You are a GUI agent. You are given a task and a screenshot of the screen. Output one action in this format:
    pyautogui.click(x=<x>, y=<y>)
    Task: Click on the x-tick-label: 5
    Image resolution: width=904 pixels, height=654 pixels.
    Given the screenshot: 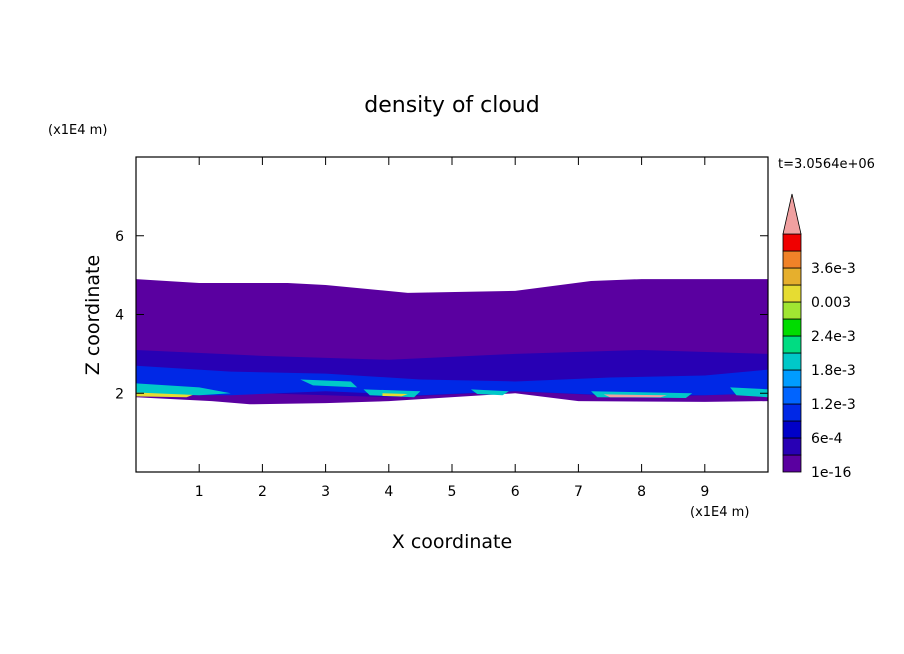 What is the action you would take?
    pyautogui.click(x=452, y=492)
    